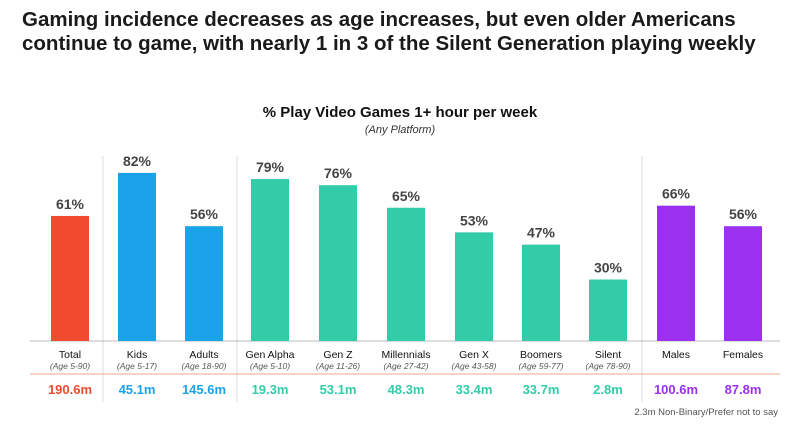  I want to click on population-label: 45.1m, so click(137, 389).